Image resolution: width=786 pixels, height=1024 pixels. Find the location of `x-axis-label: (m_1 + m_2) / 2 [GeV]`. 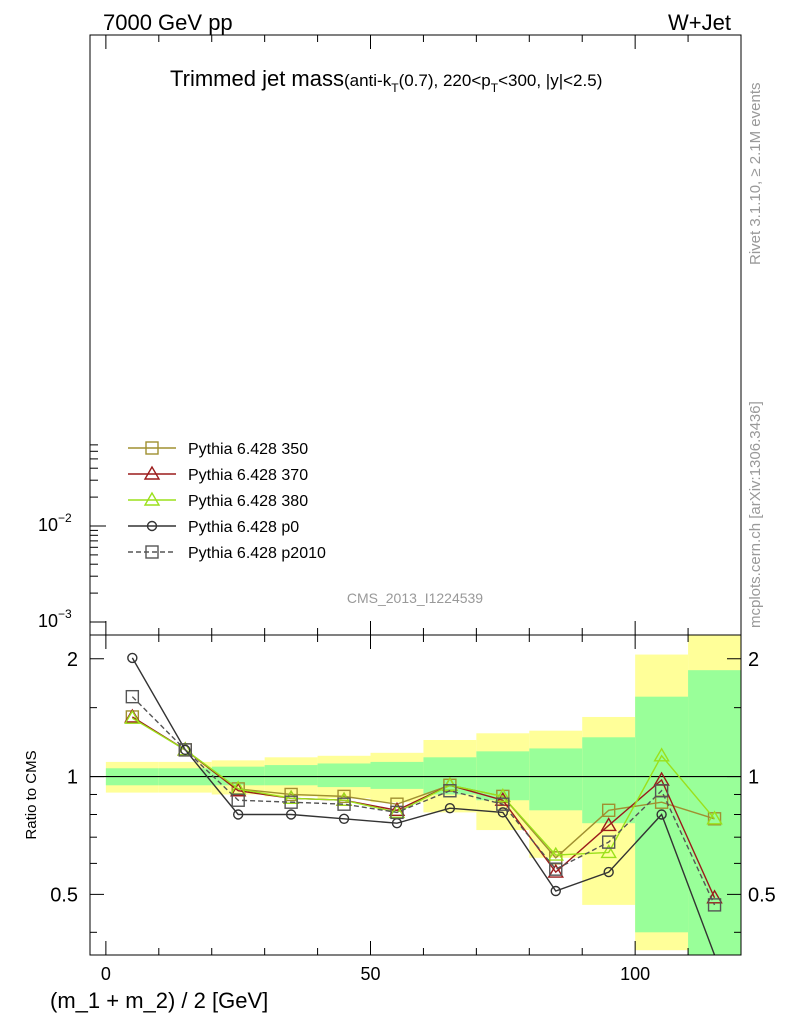

x-axis-label: (m_1 + m_2) / 2 [GeV] is located at coordinates (159, 1000).